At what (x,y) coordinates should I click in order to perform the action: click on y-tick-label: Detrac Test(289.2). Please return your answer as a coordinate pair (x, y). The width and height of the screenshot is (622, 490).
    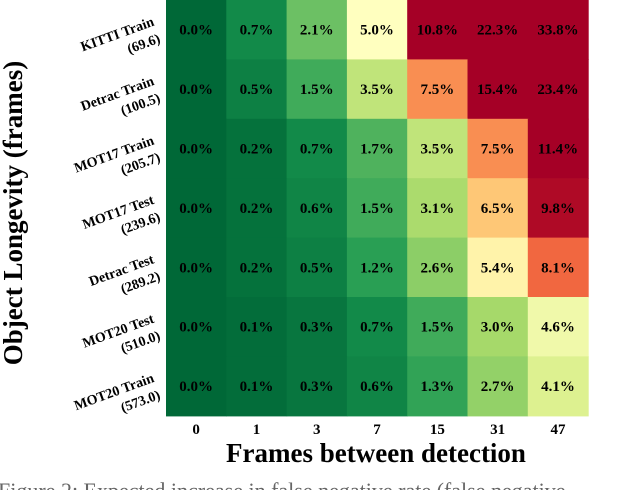
    Looking at the image, I should click on (125, 274).